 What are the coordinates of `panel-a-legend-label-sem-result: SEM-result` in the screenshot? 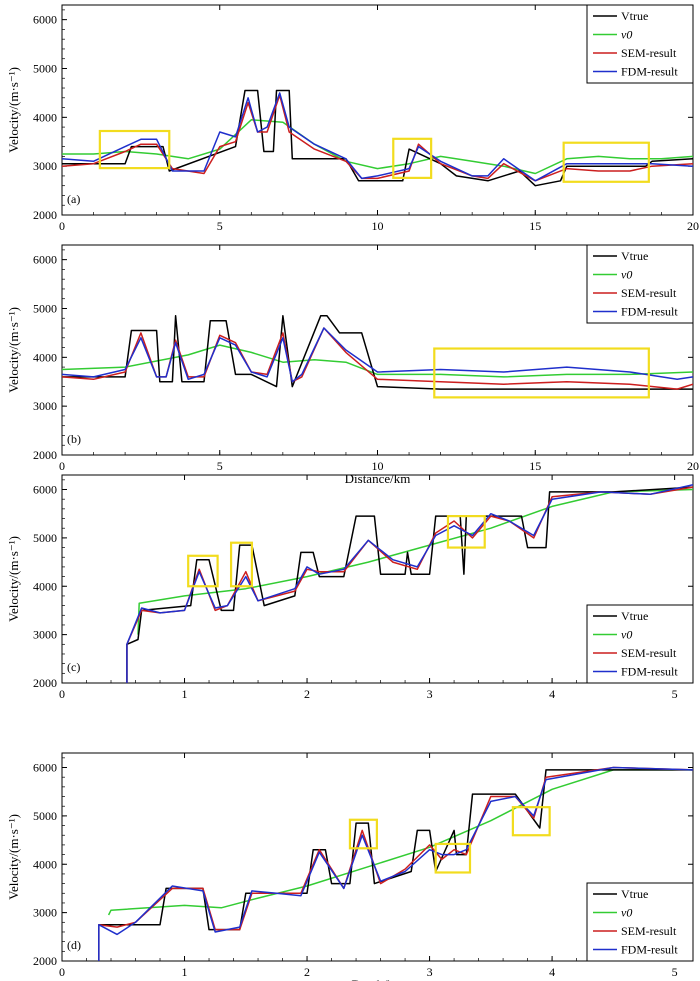 It's located at (649, 53).